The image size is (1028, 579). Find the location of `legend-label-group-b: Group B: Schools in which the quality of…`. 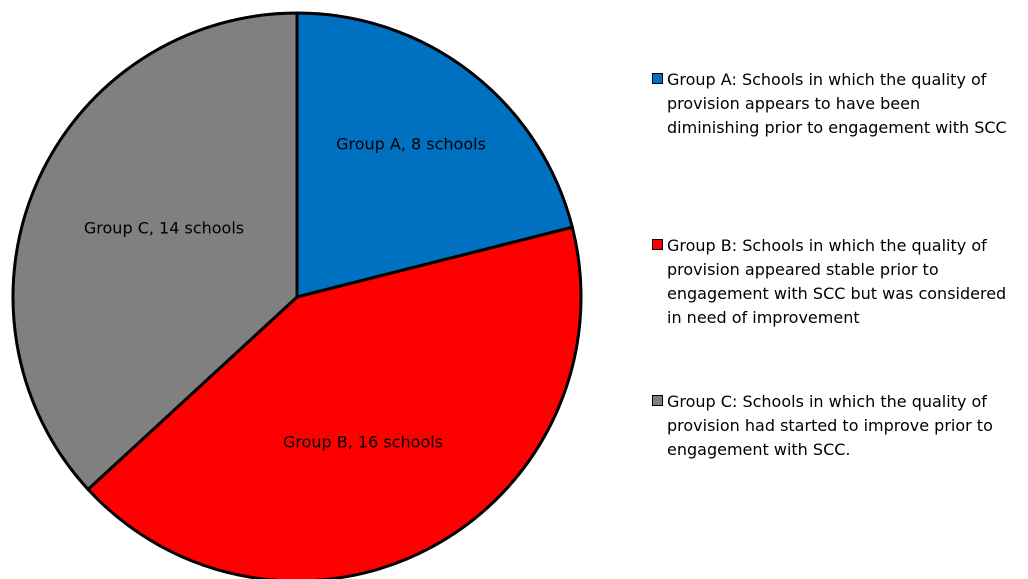

legend-label-group-b: Group B: Schools in which the quality of… is located at coordinates (837, 281).